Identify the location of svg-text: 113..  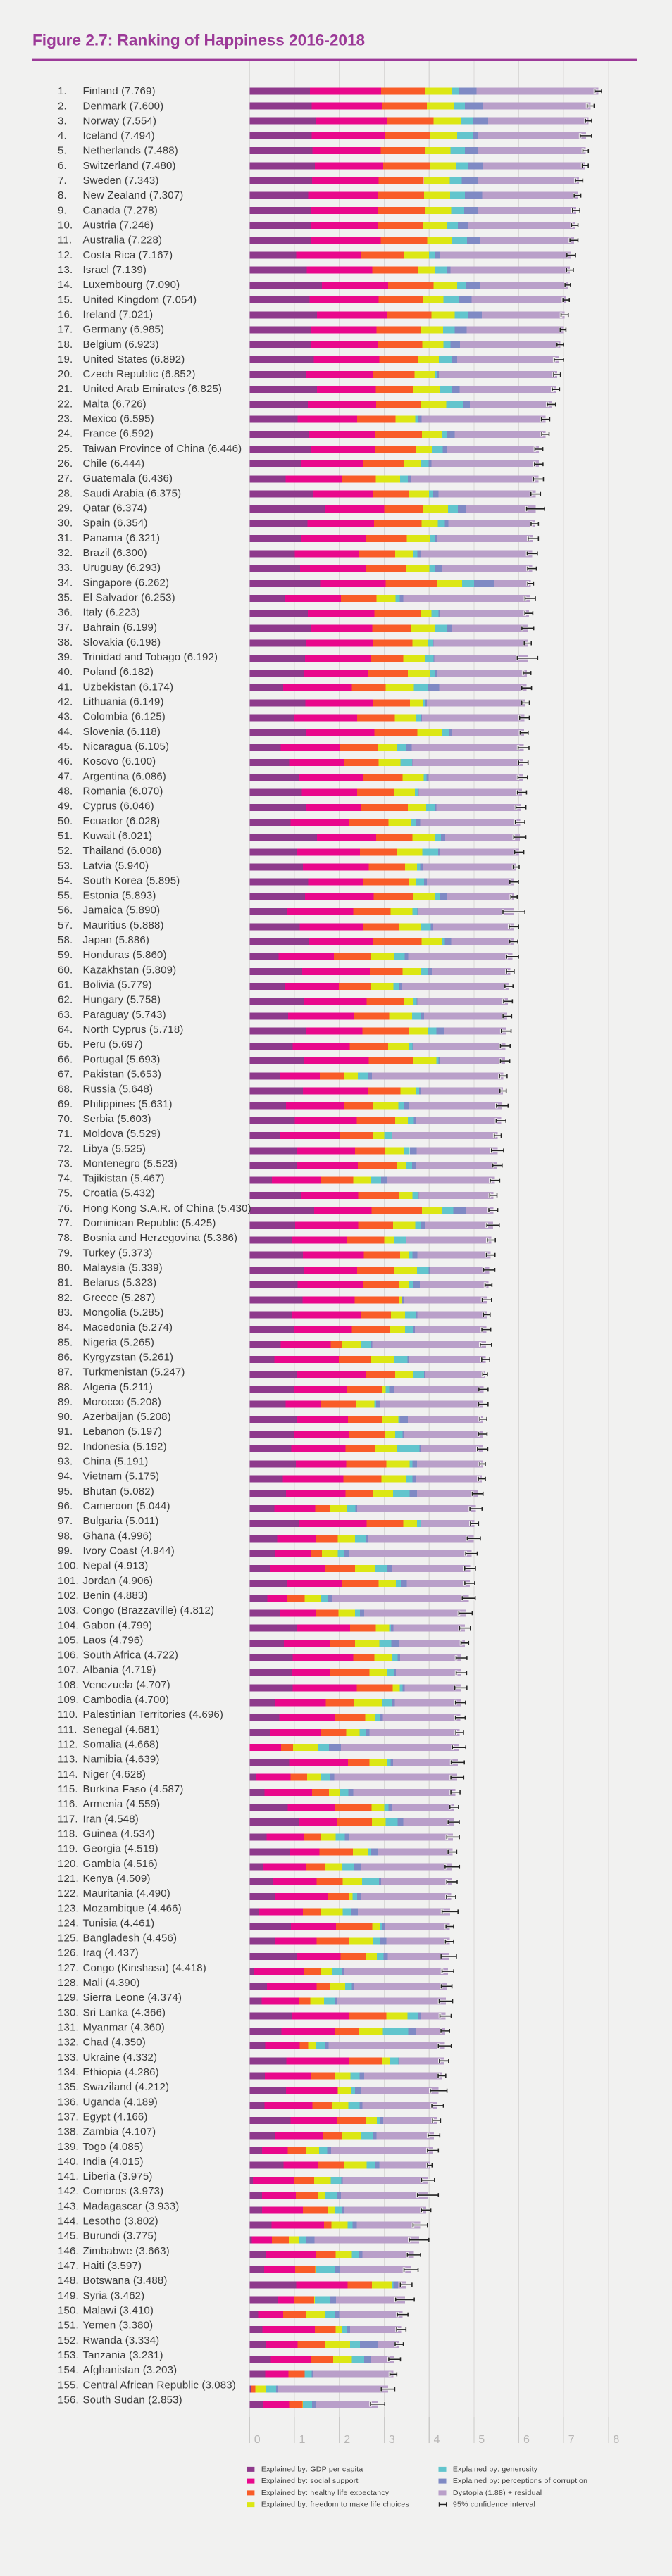
(68, 1760).